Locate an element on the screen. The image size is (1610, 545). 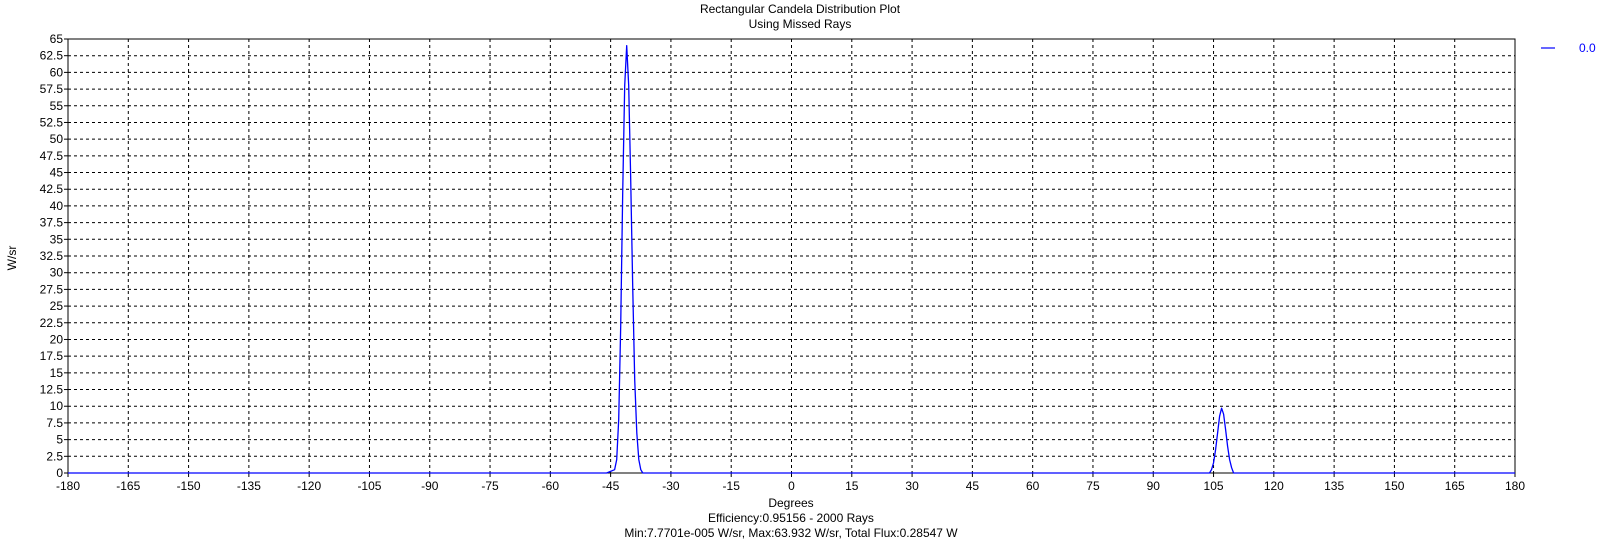
x-tick-label: 0 is located at coordinates (791, 486).